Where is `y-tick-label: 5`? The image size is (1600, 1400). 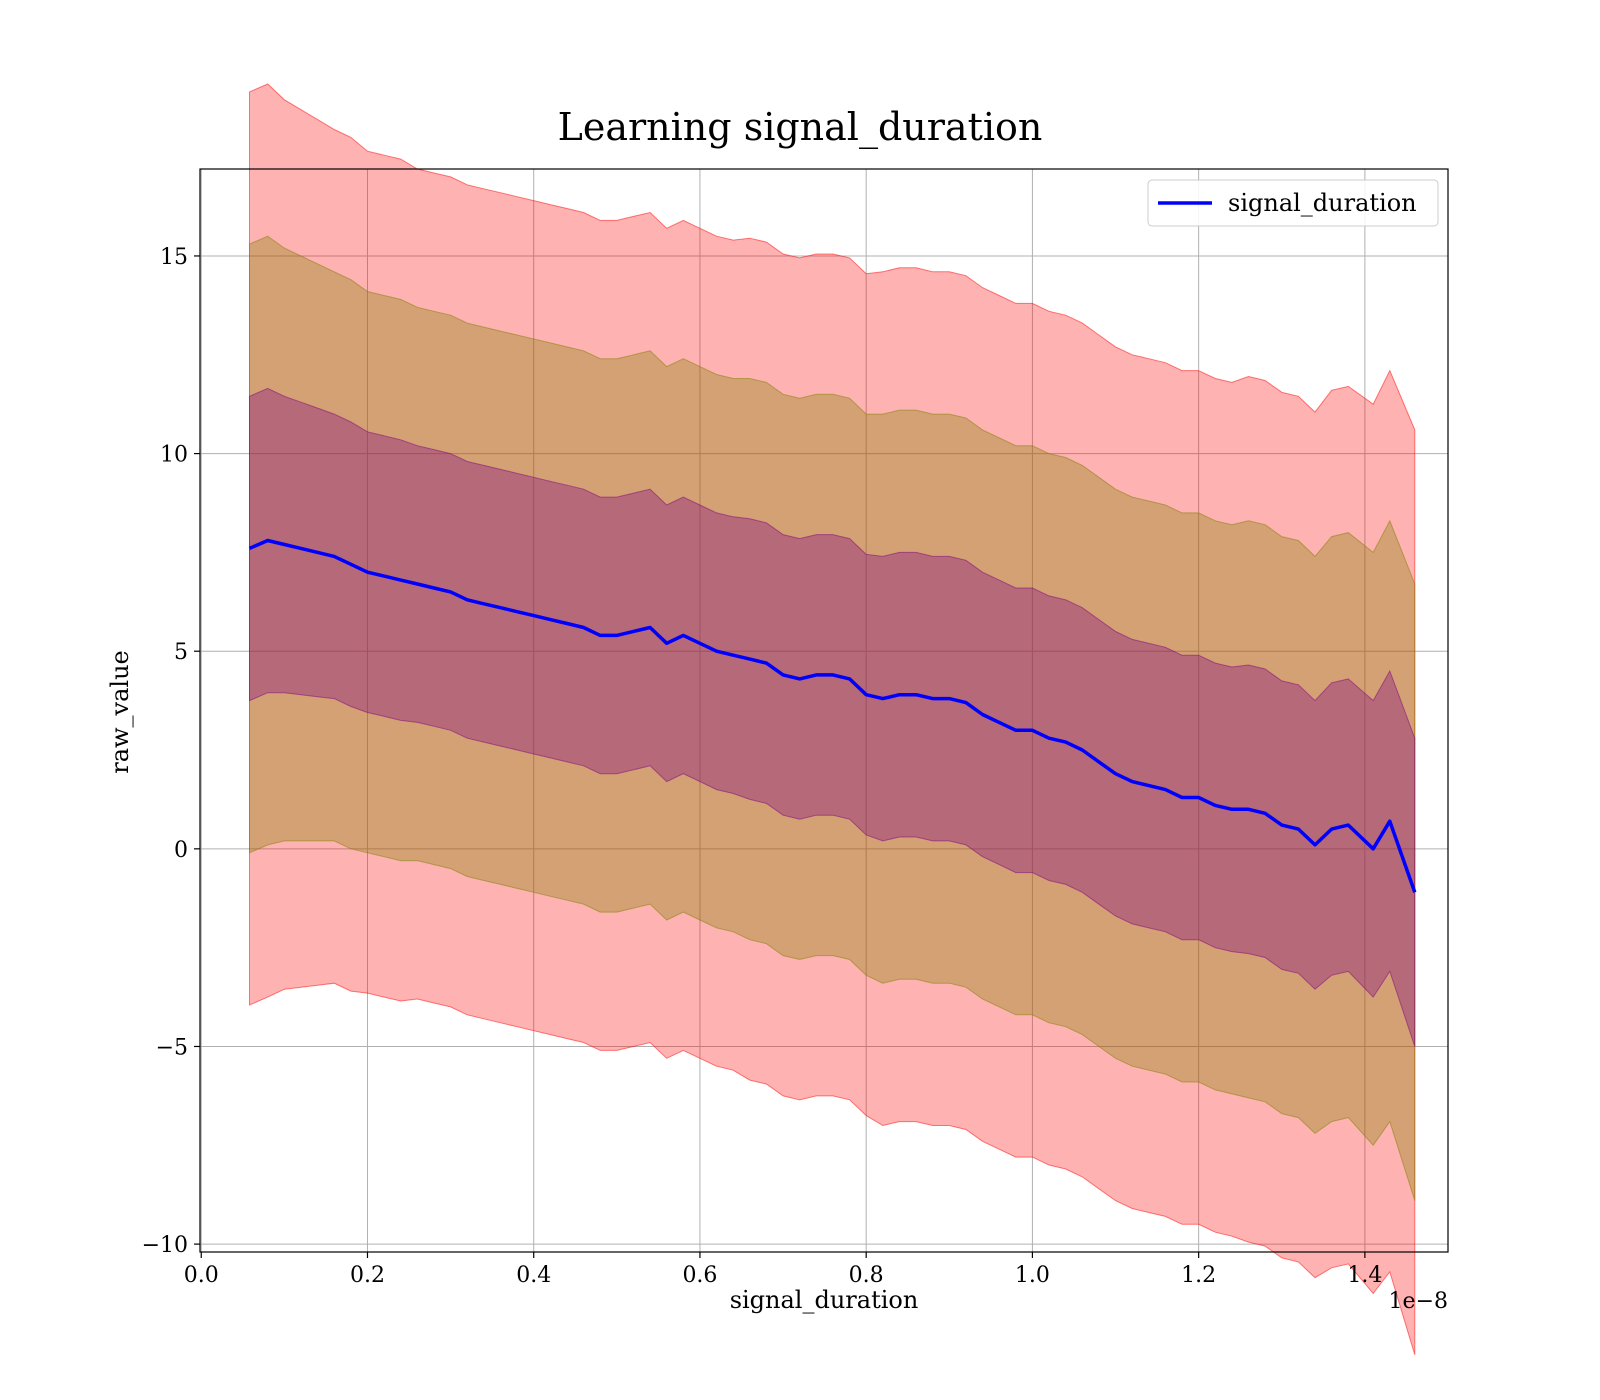
y-tick-label: 5 is located at coordinates (181, 652).